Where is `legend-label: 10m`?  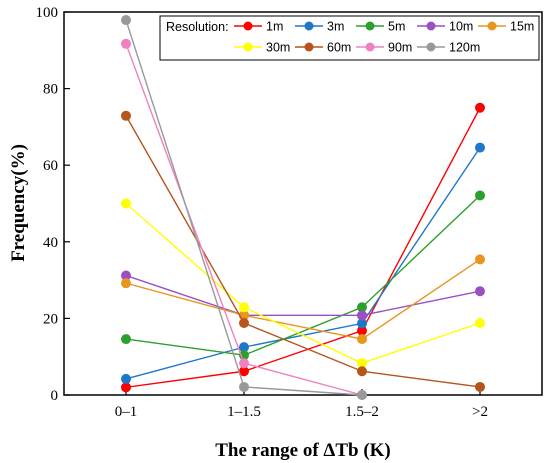
legend-label: 10m is located at coordinates (461, 27).